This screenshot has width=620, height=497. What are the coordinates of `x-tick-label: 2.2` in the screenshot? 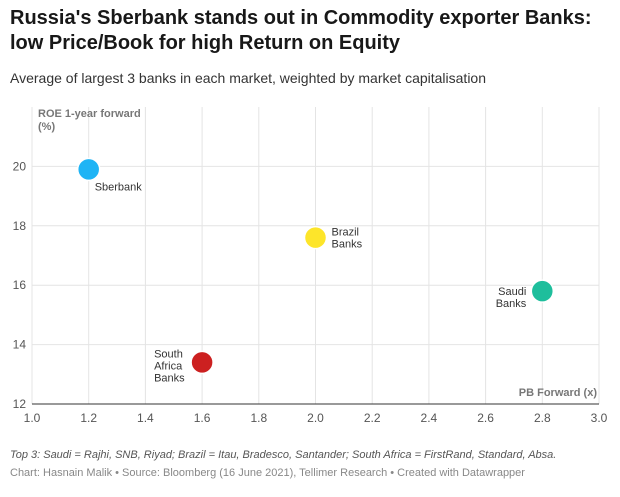 It's located at (372, 418).